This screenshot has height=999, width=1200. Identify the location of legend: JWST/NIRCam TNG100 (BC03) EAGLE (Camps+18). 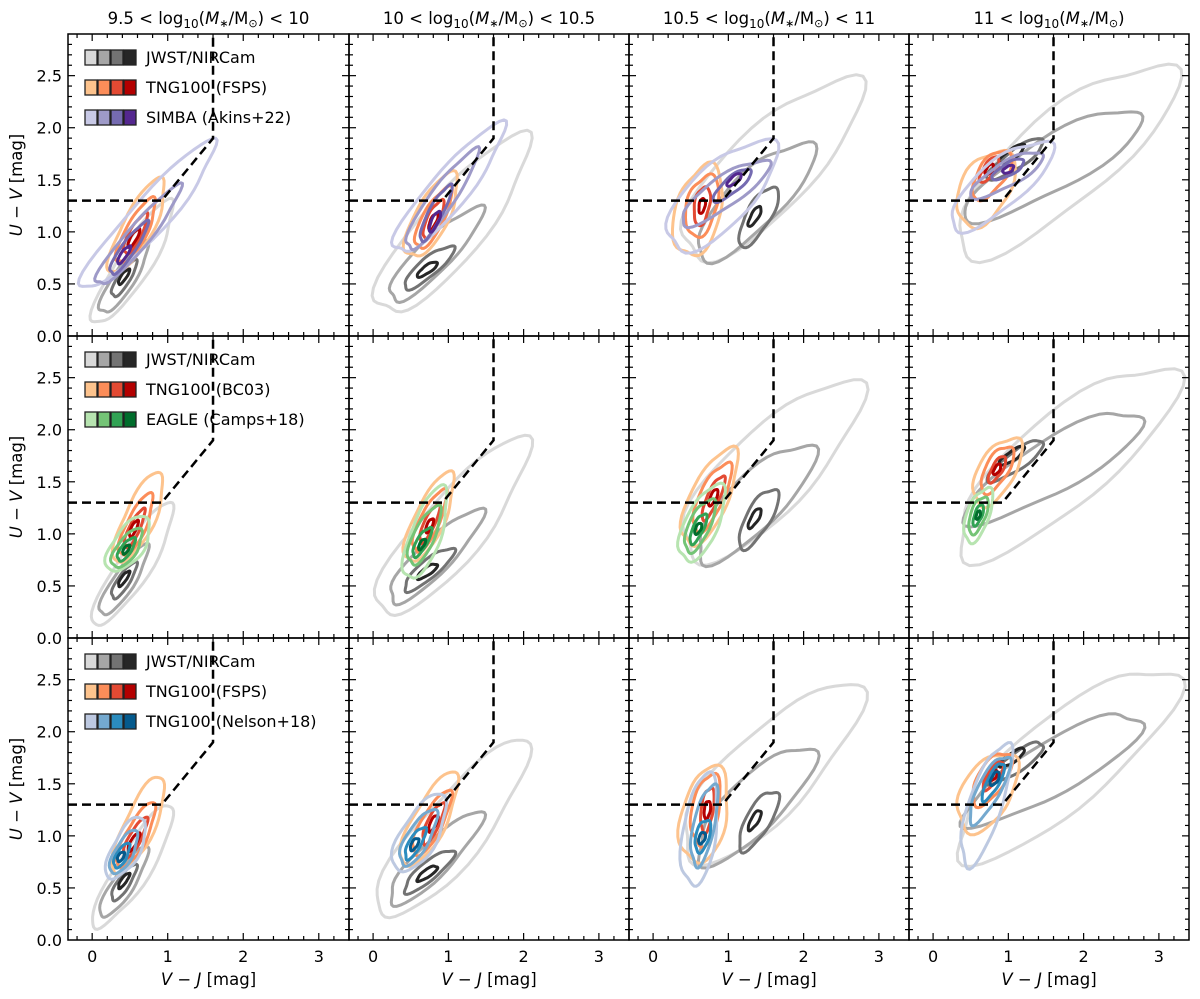
(194, 389).